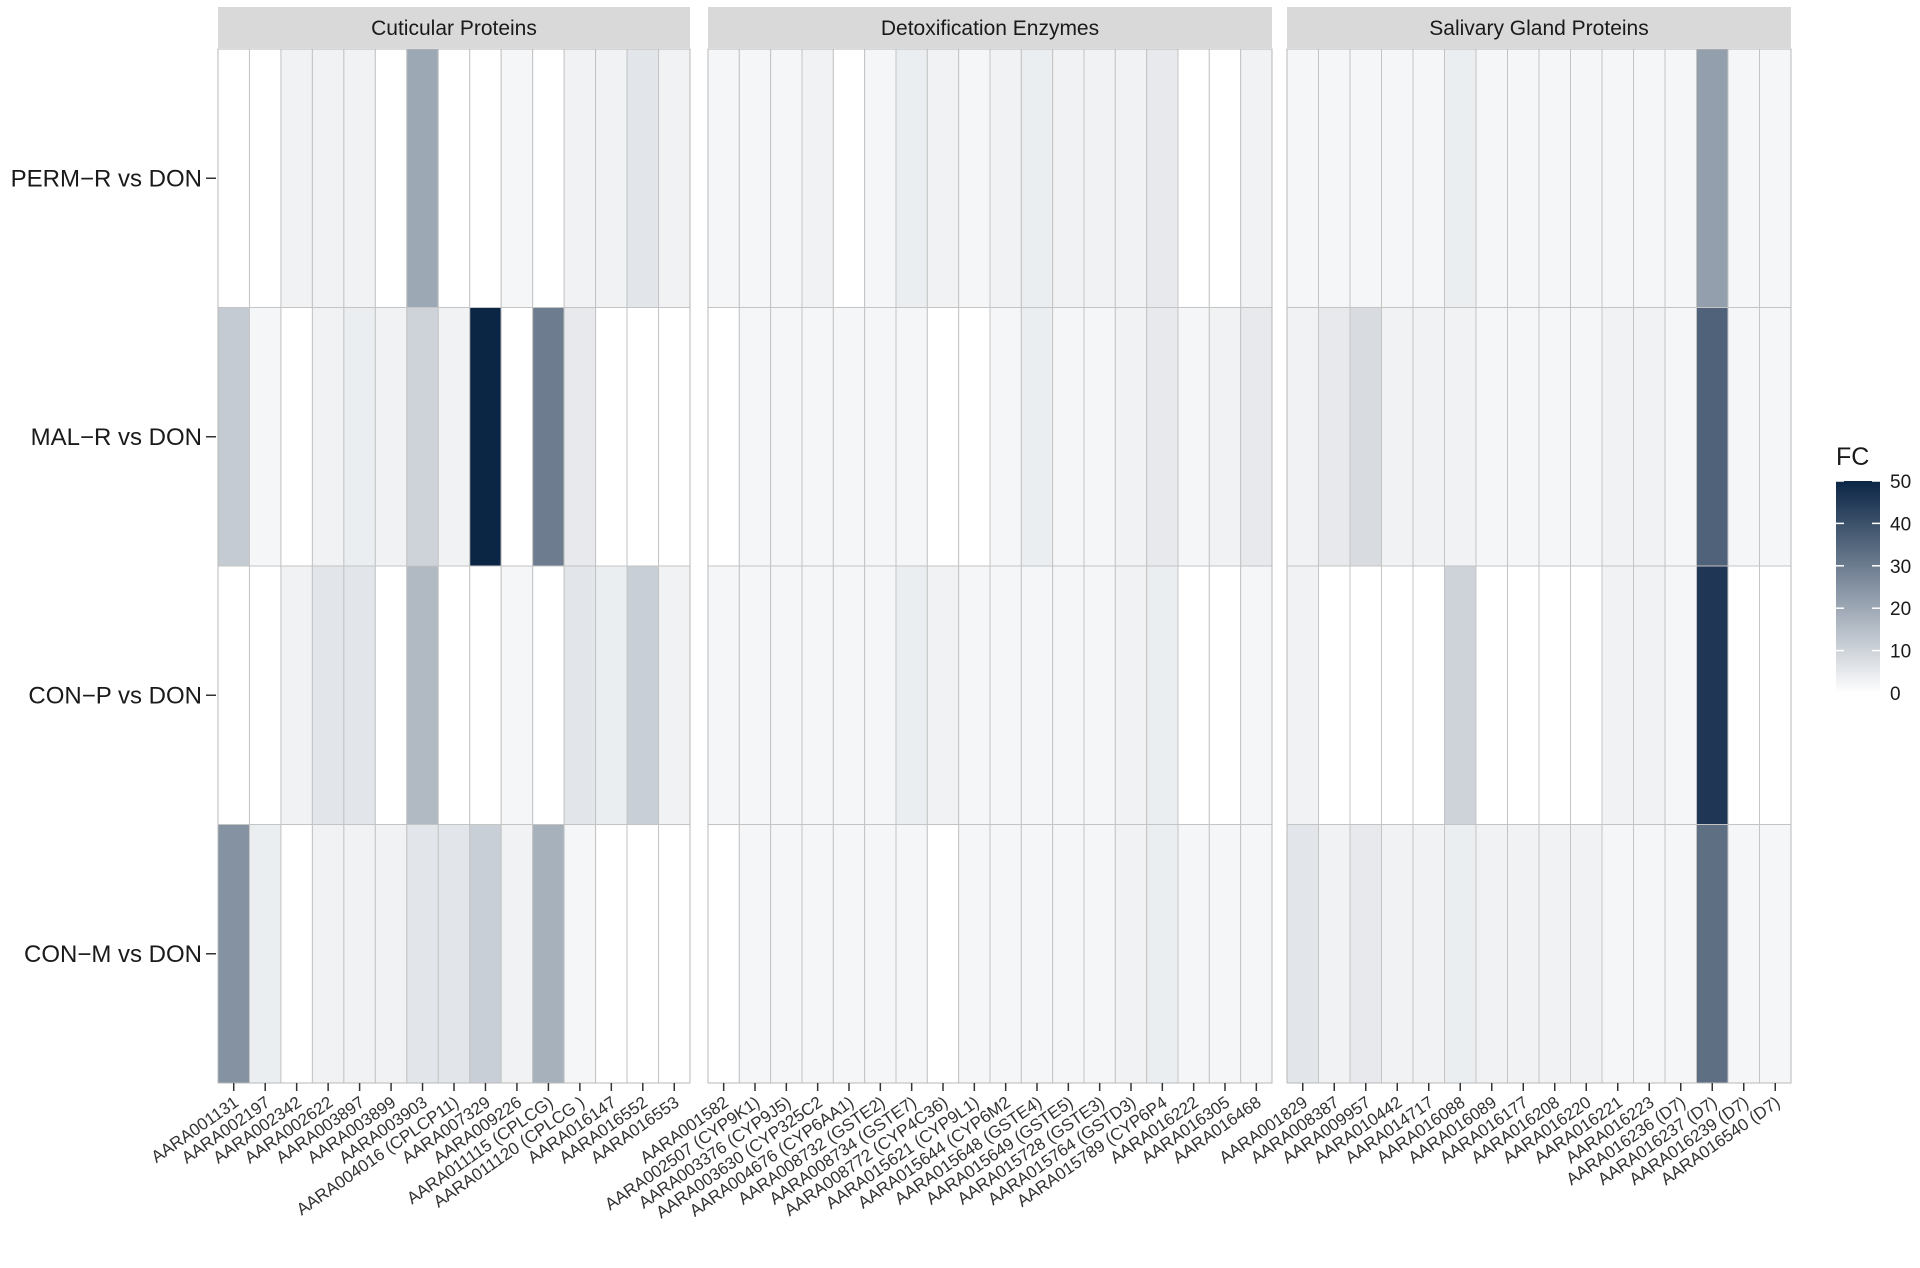 Image resolution: width=1920 pixels, height=1268 pixels. I want to click on legend-colorbar, so click(1858, 587).